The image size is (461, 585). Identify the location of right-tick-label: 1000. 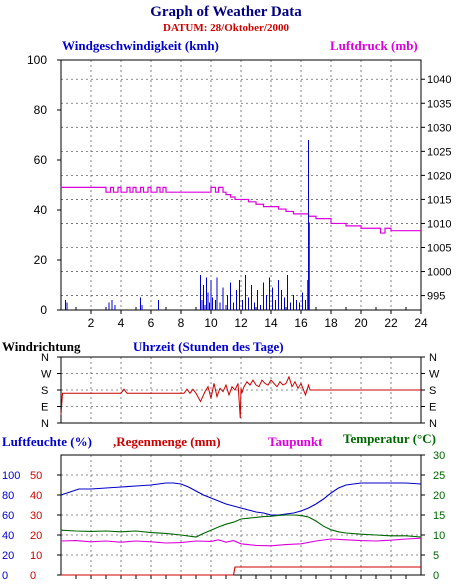
(439, 273).